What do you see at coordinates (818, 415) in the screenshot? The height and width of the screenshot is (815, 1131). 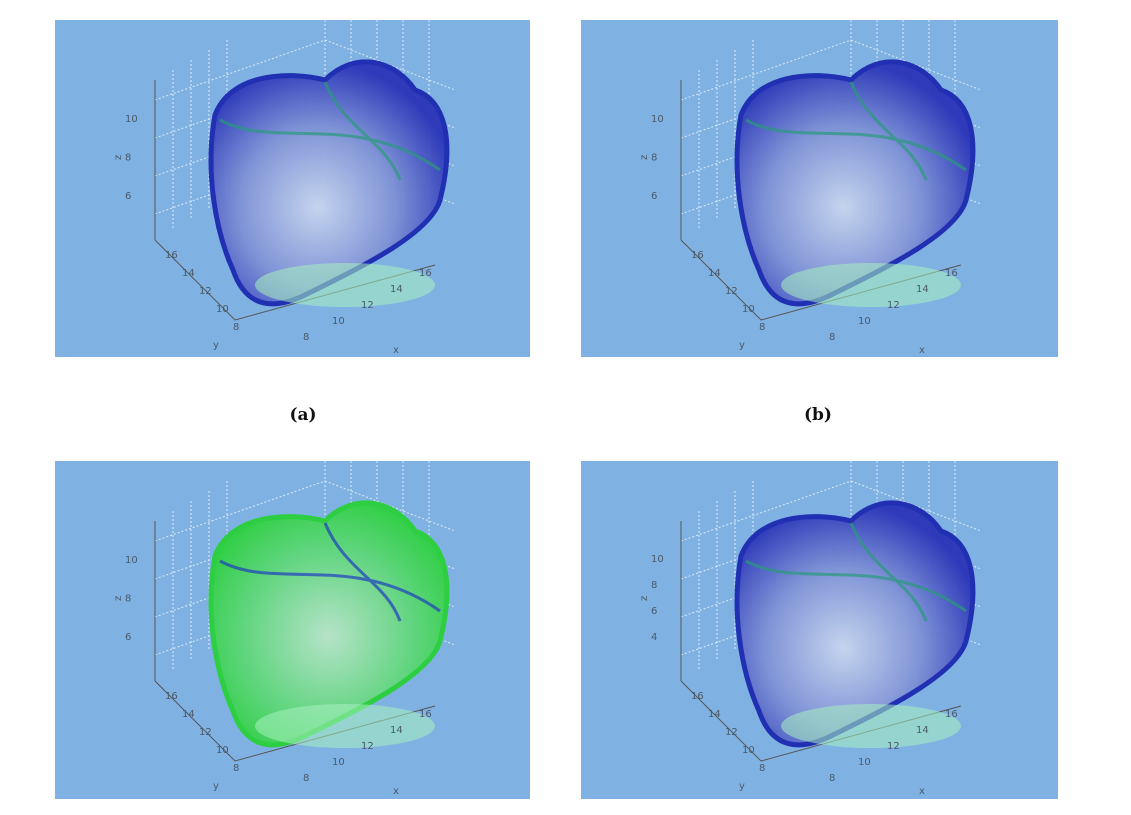 I see `caption: (b)` at bounding box center [818, 415].